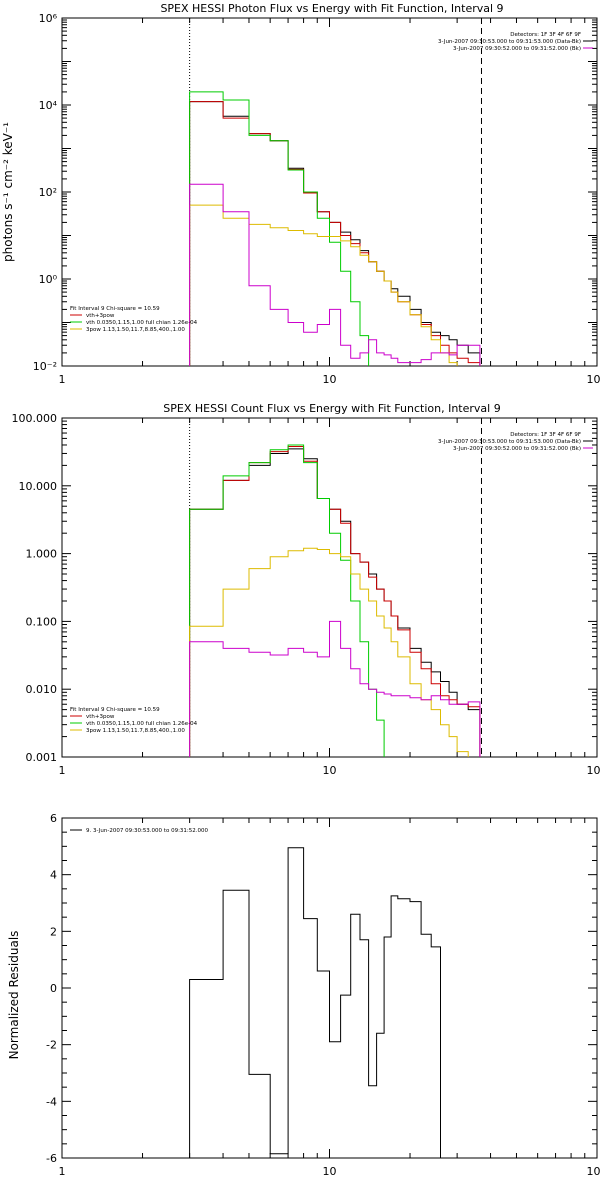  Describe the element at coordinates (42, 757) in the screenshot. I see `y-tick-label: 0.001` at that location.